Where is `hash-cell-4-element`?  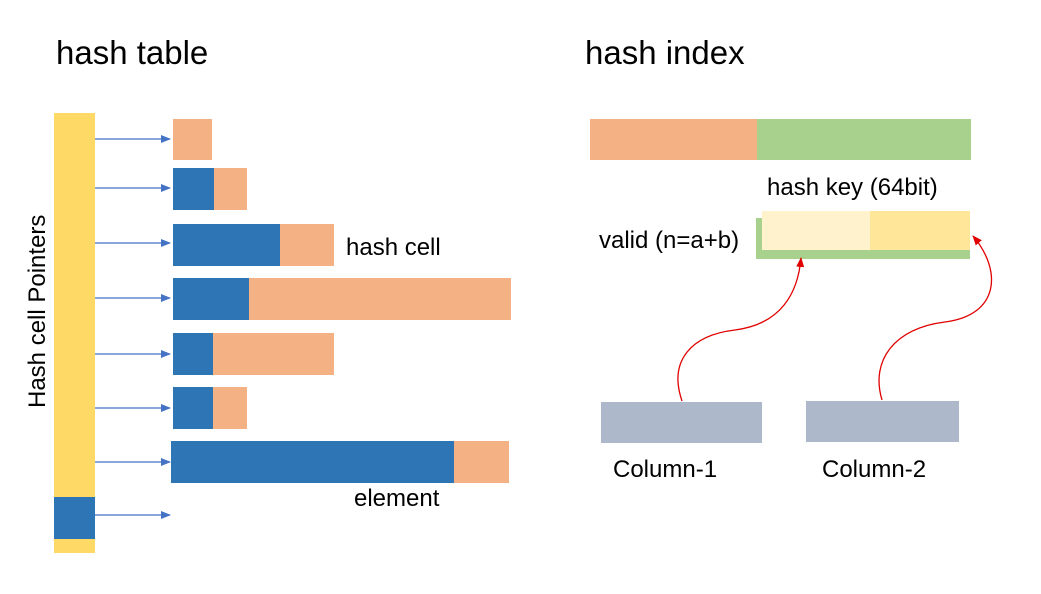
hash-cell-4-element is located at coordinates (211, 299).